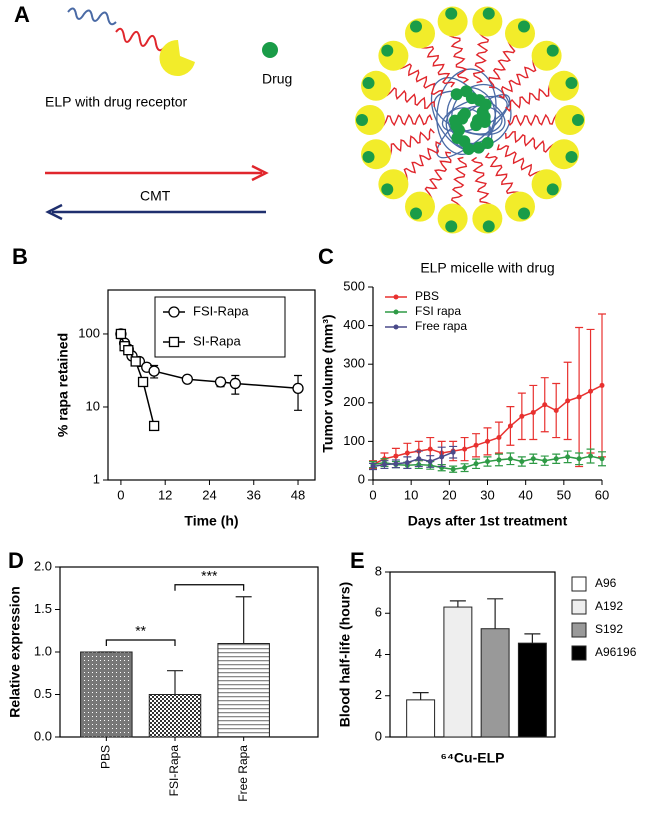  I want to click on x-tick-label: 60, so click(602, 494).